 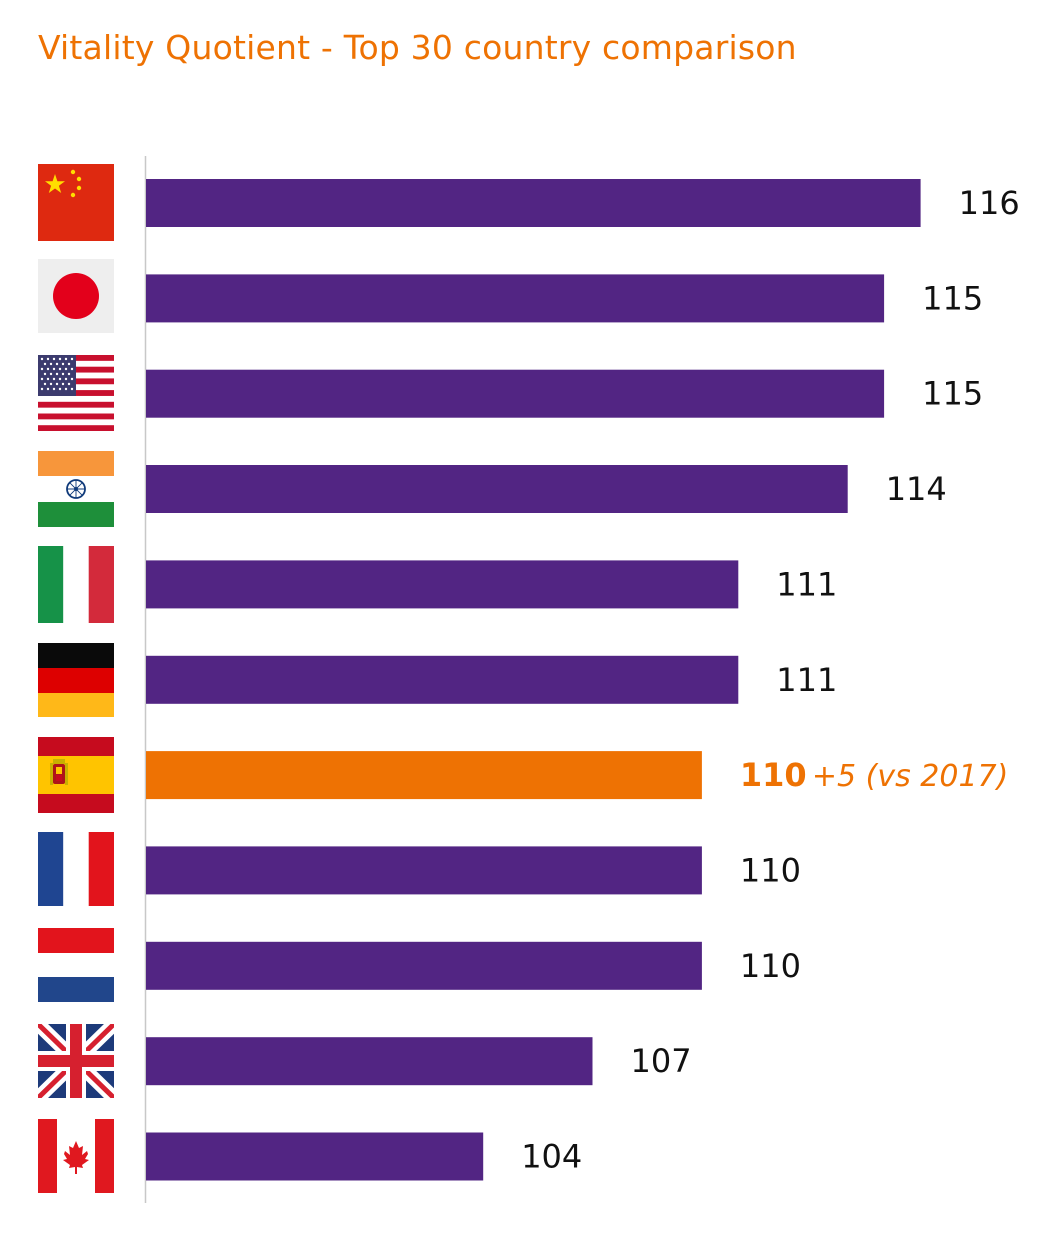 What do you see at coordinates (773, 775) in the screenshot?
I see `value-label-spain: 110` at bounding box center [773, 775].